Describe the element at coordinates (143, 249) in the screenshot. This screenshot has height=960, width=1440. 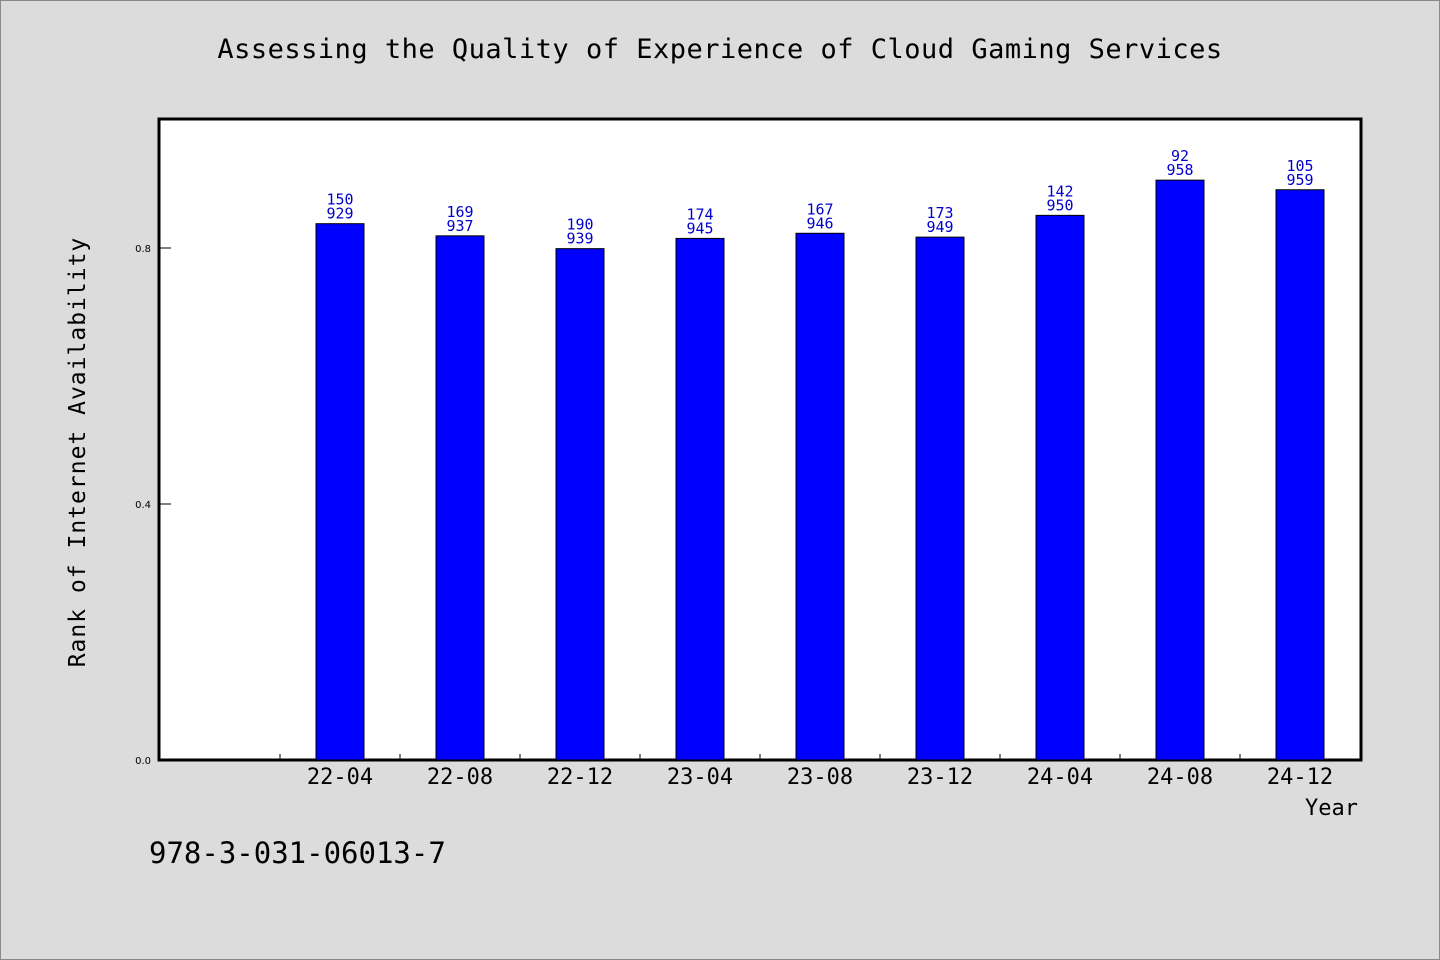
I see `y-tick-label: 0.8` at that location.